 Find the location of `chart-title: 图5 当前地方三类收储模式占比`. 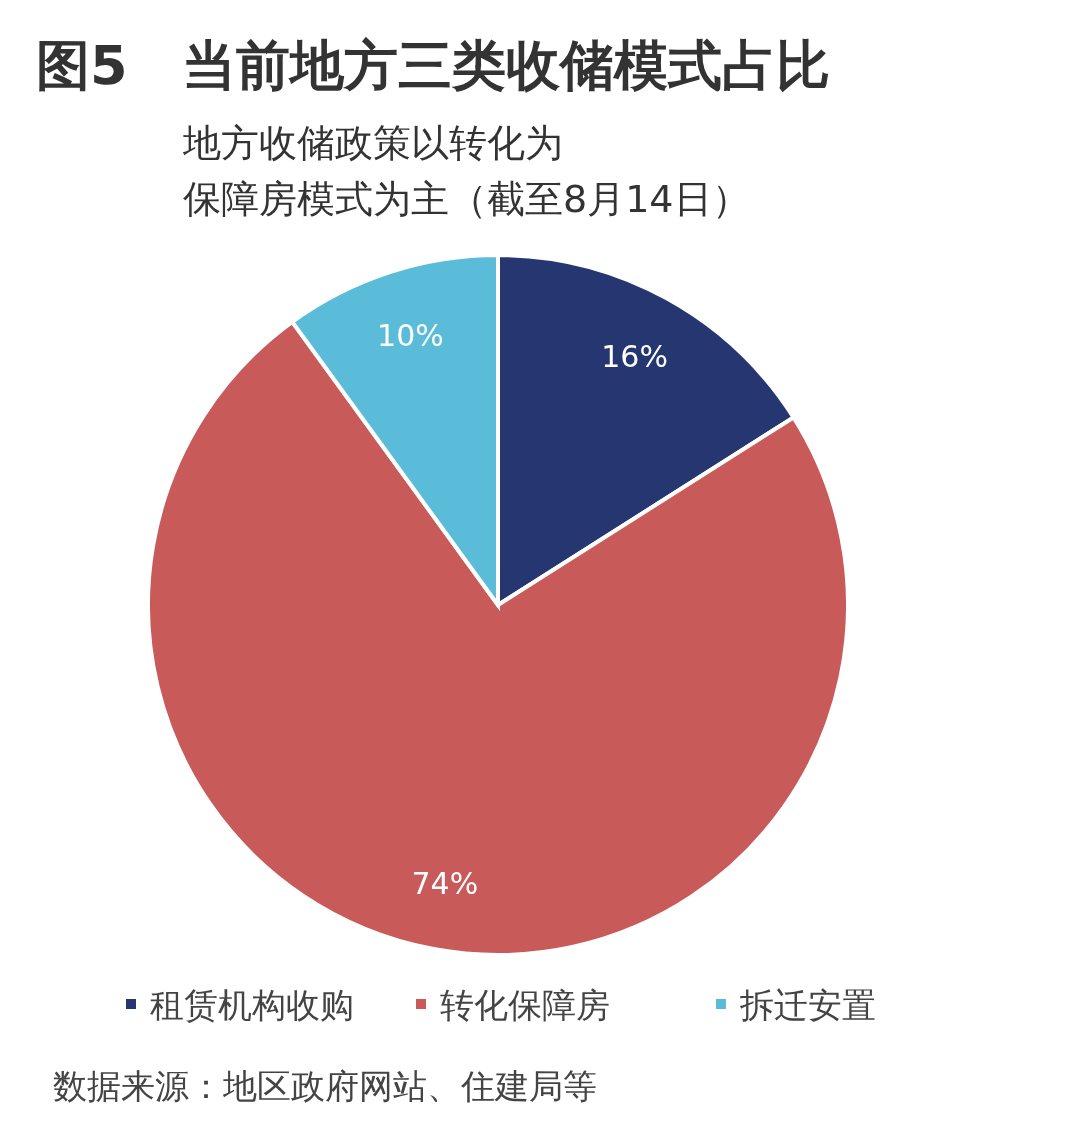

chart-title: 图5 当前地方三类收储模式占比 is located at coordinates (433, 65).